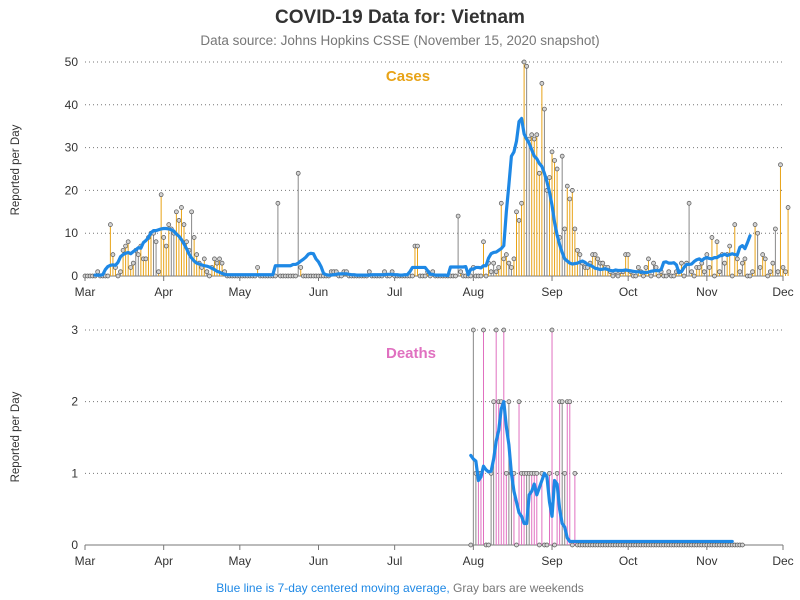 The height and width of the screenshot is (600, 800). Describe the element at coordinates (782, 292) in the screenshot. I see `cases-x-tick-label: Dec` at that location.